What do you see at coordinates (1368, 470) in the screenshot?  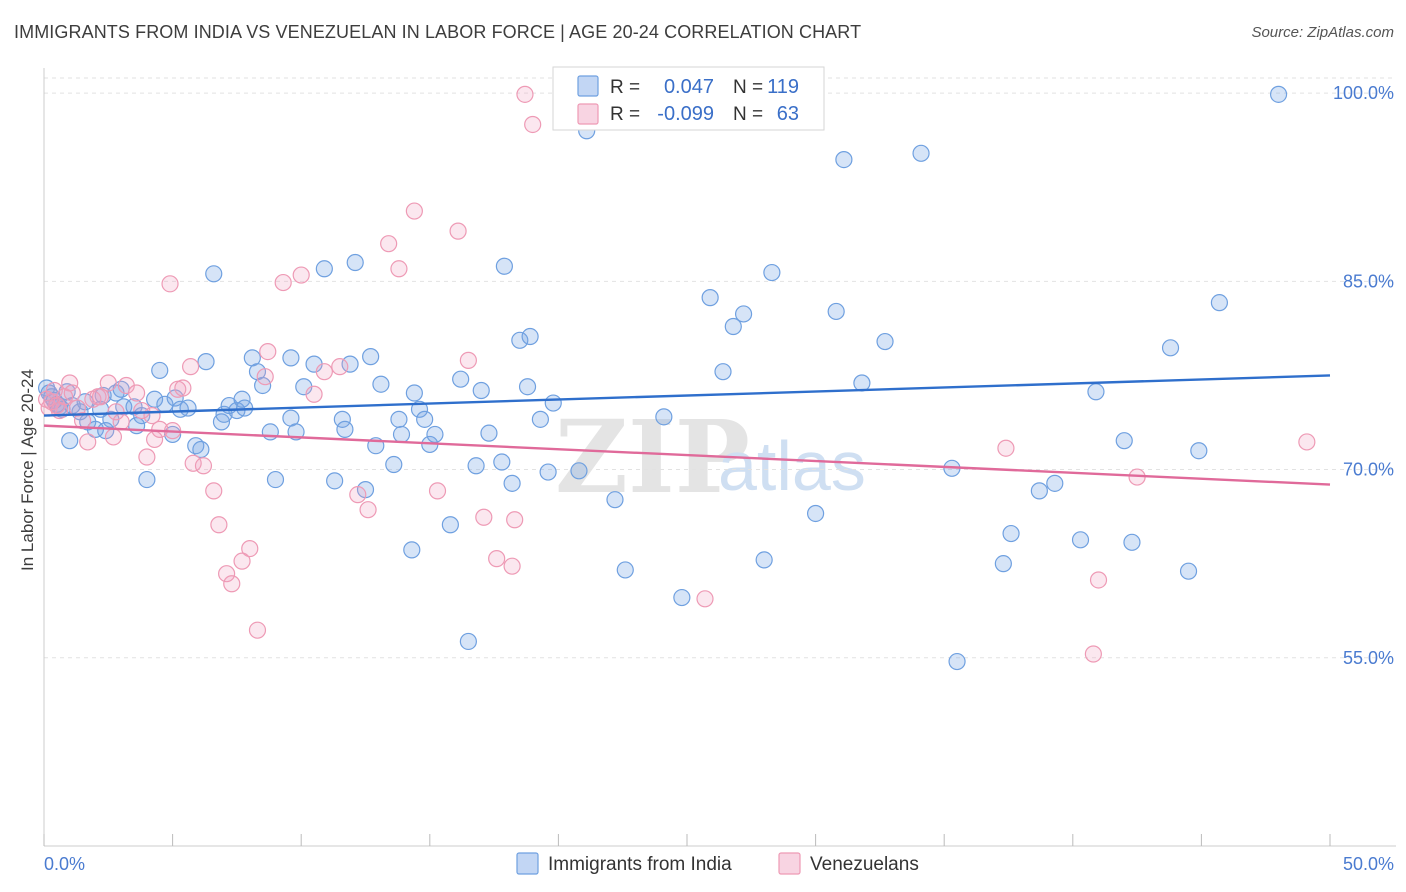 I see `y-tick-label-2: 70.0%` at bounding box center [1368, 470].